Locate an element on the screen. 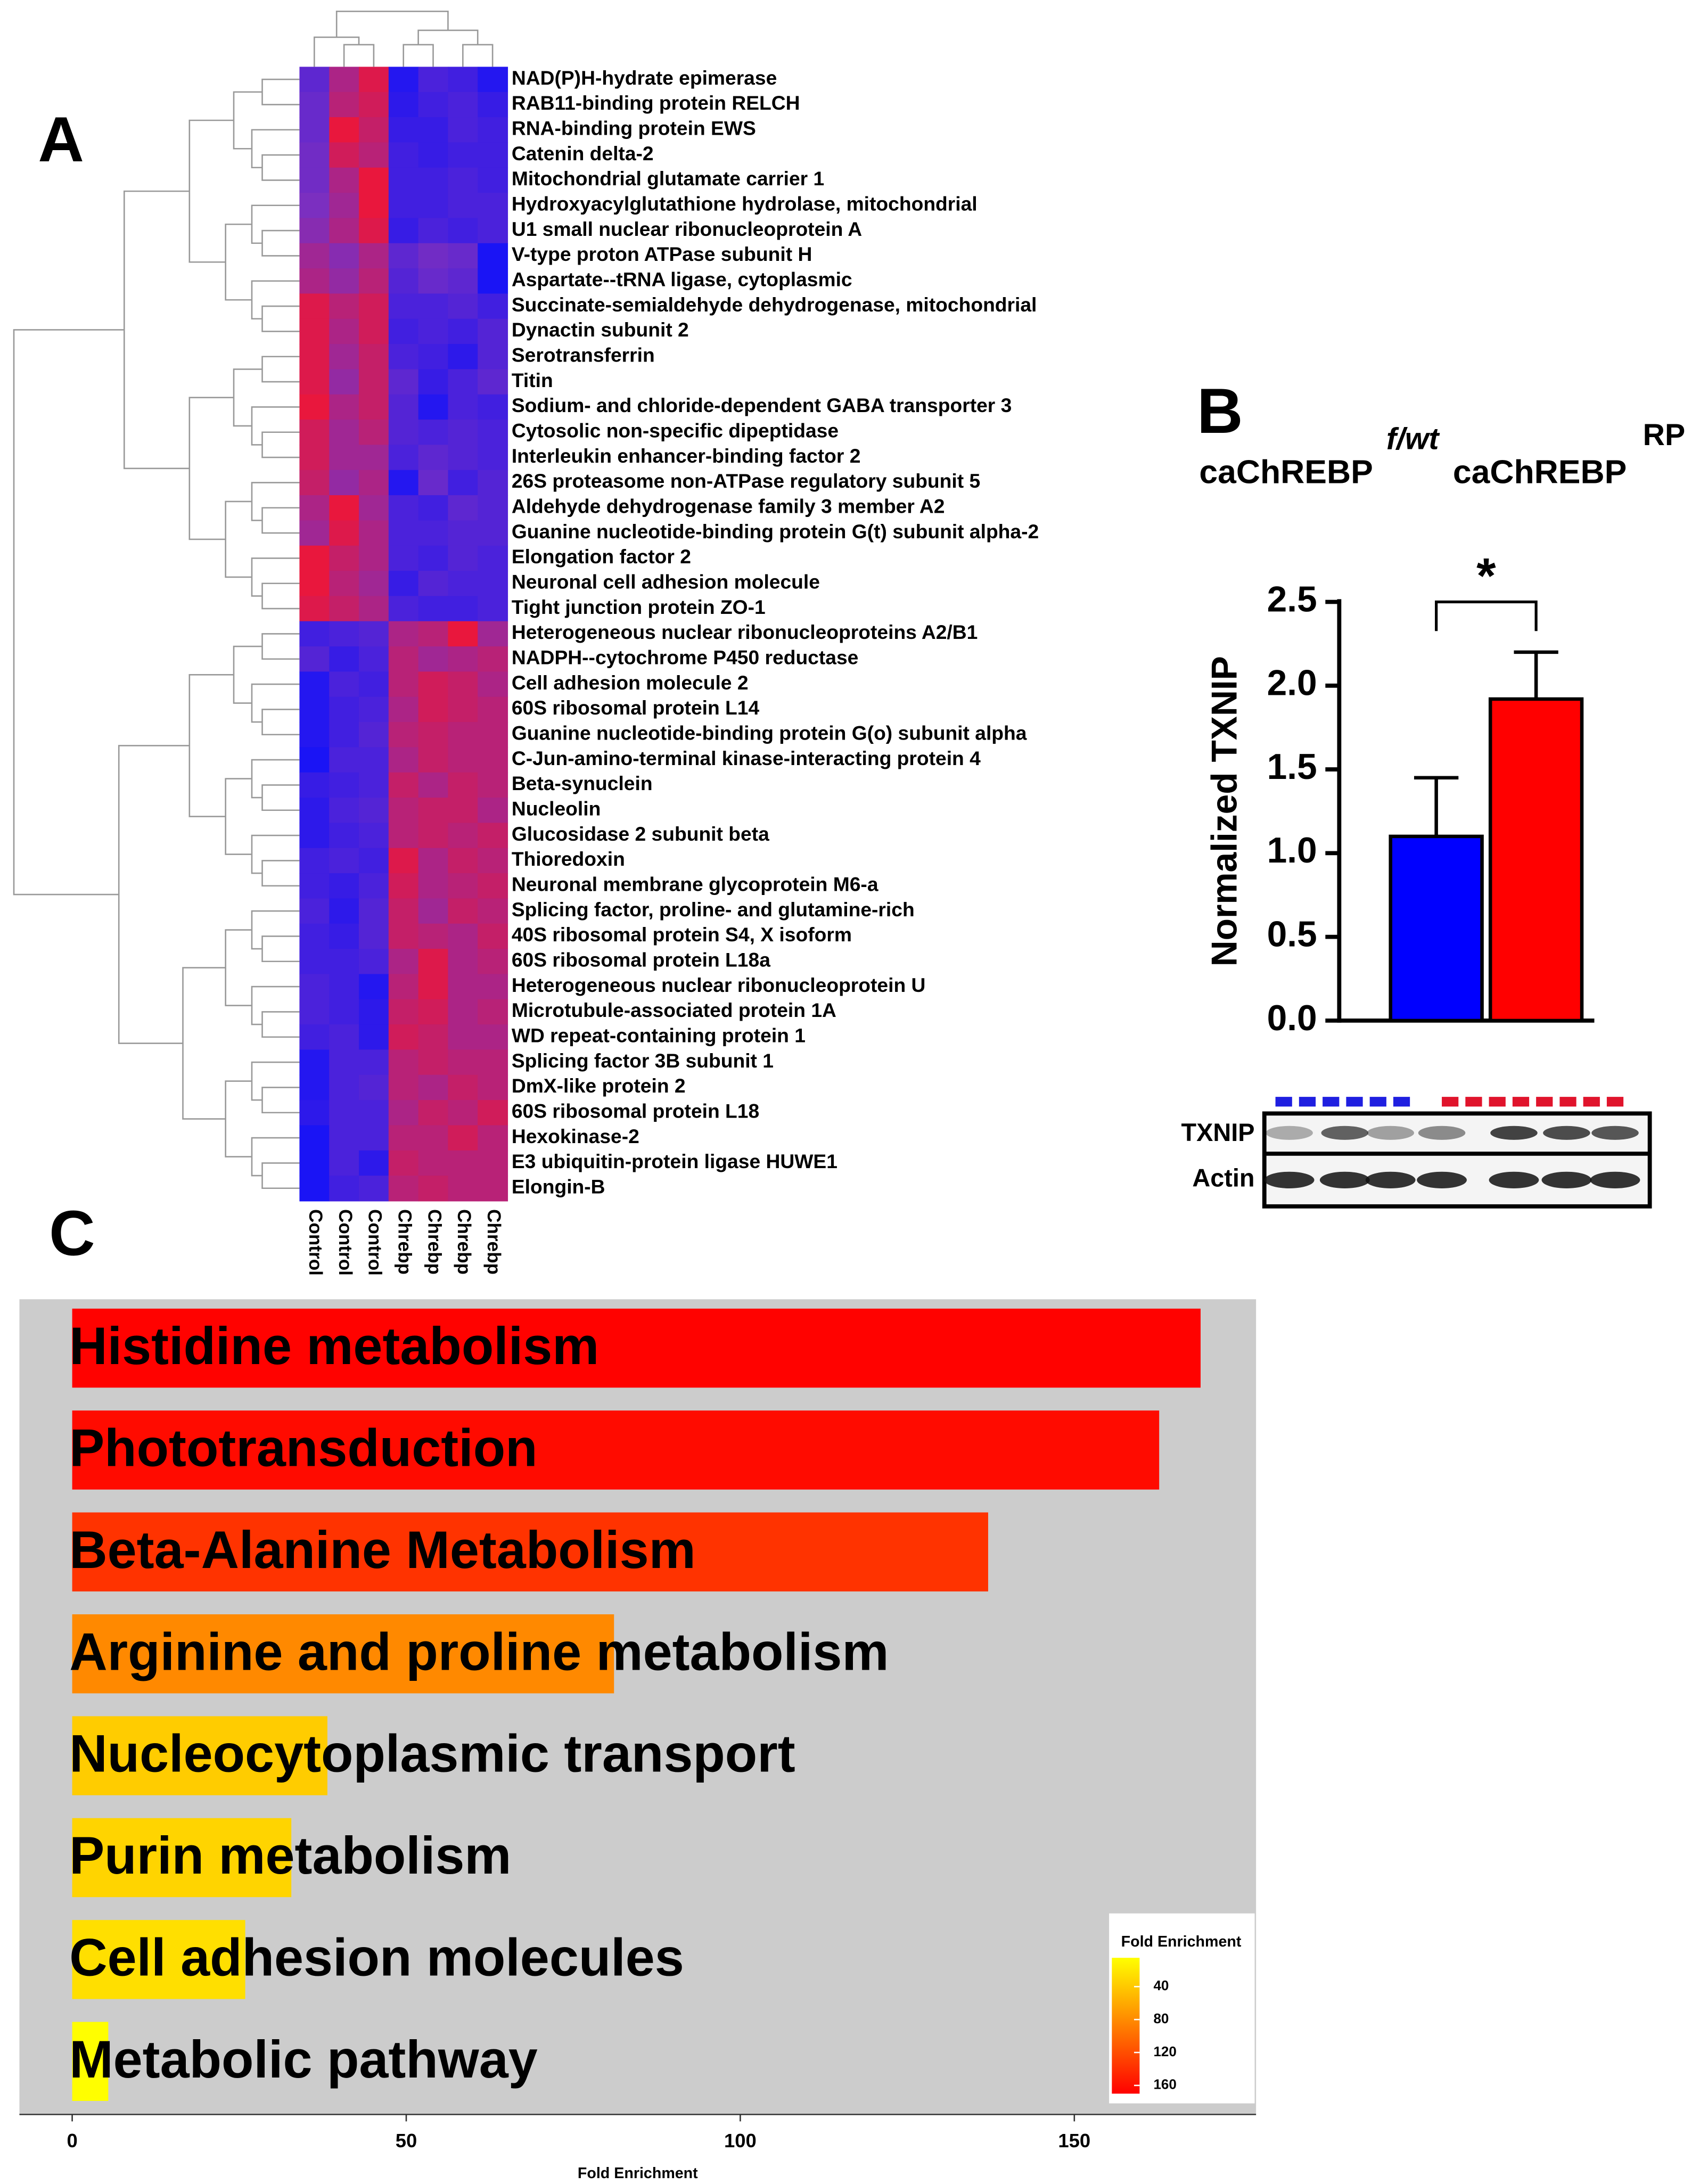  row-label: NAD(P)H-hydrate epimerase is located at coordinates (644, 78).